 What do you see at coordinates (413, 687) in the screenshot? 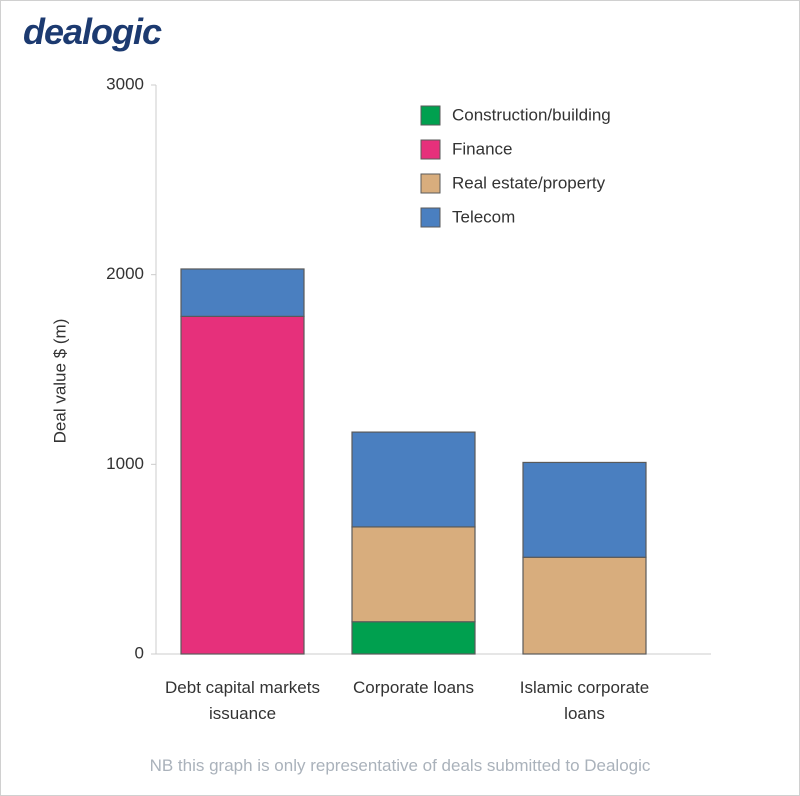
I see `x-tick-label: Corporate loans` at bounding box center [413, 687].